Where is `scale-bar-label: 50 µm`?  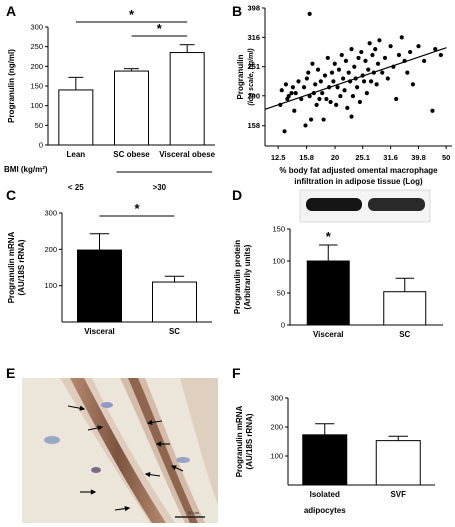 scale-bar-label: 50 µm is located at coordinates (194, 512).